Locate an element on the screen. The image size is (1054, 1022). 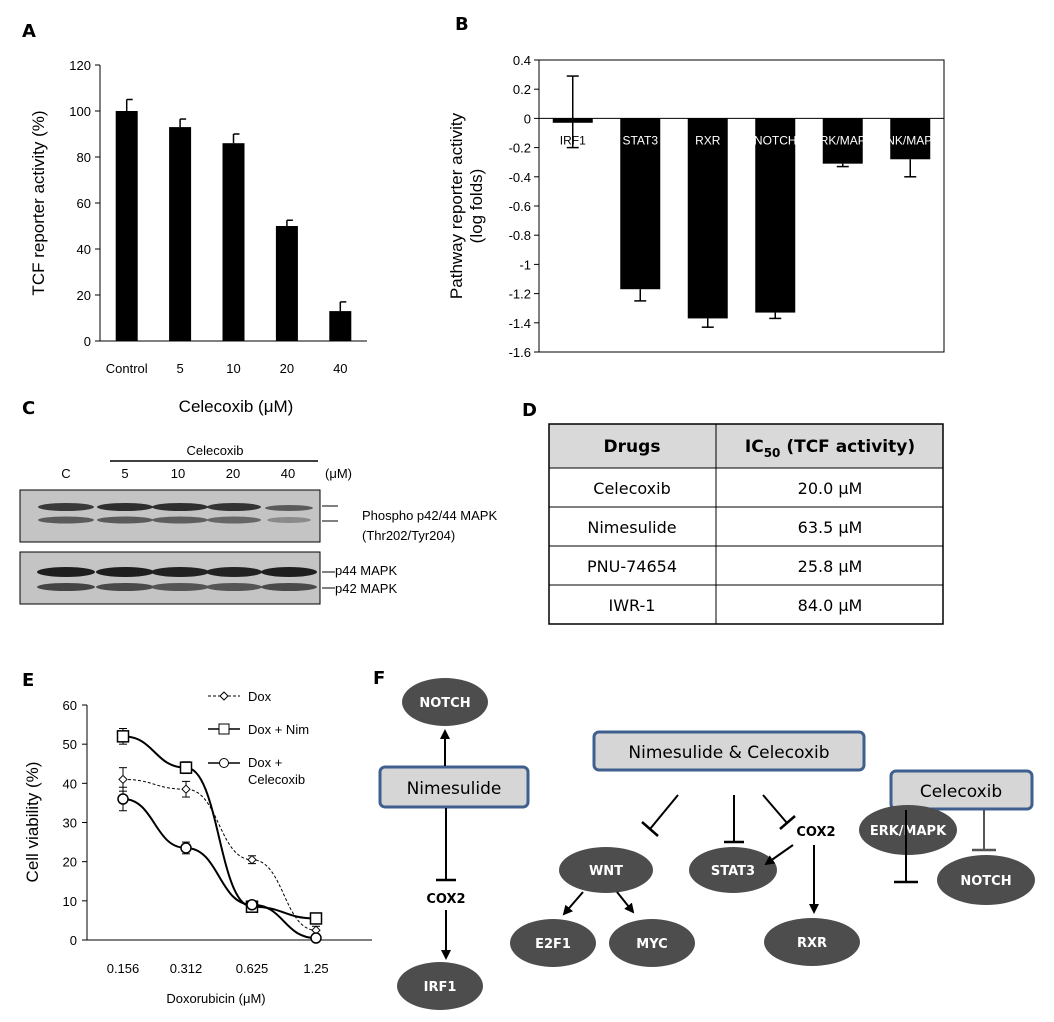
node-wnt is located at coordinates (606, 870).